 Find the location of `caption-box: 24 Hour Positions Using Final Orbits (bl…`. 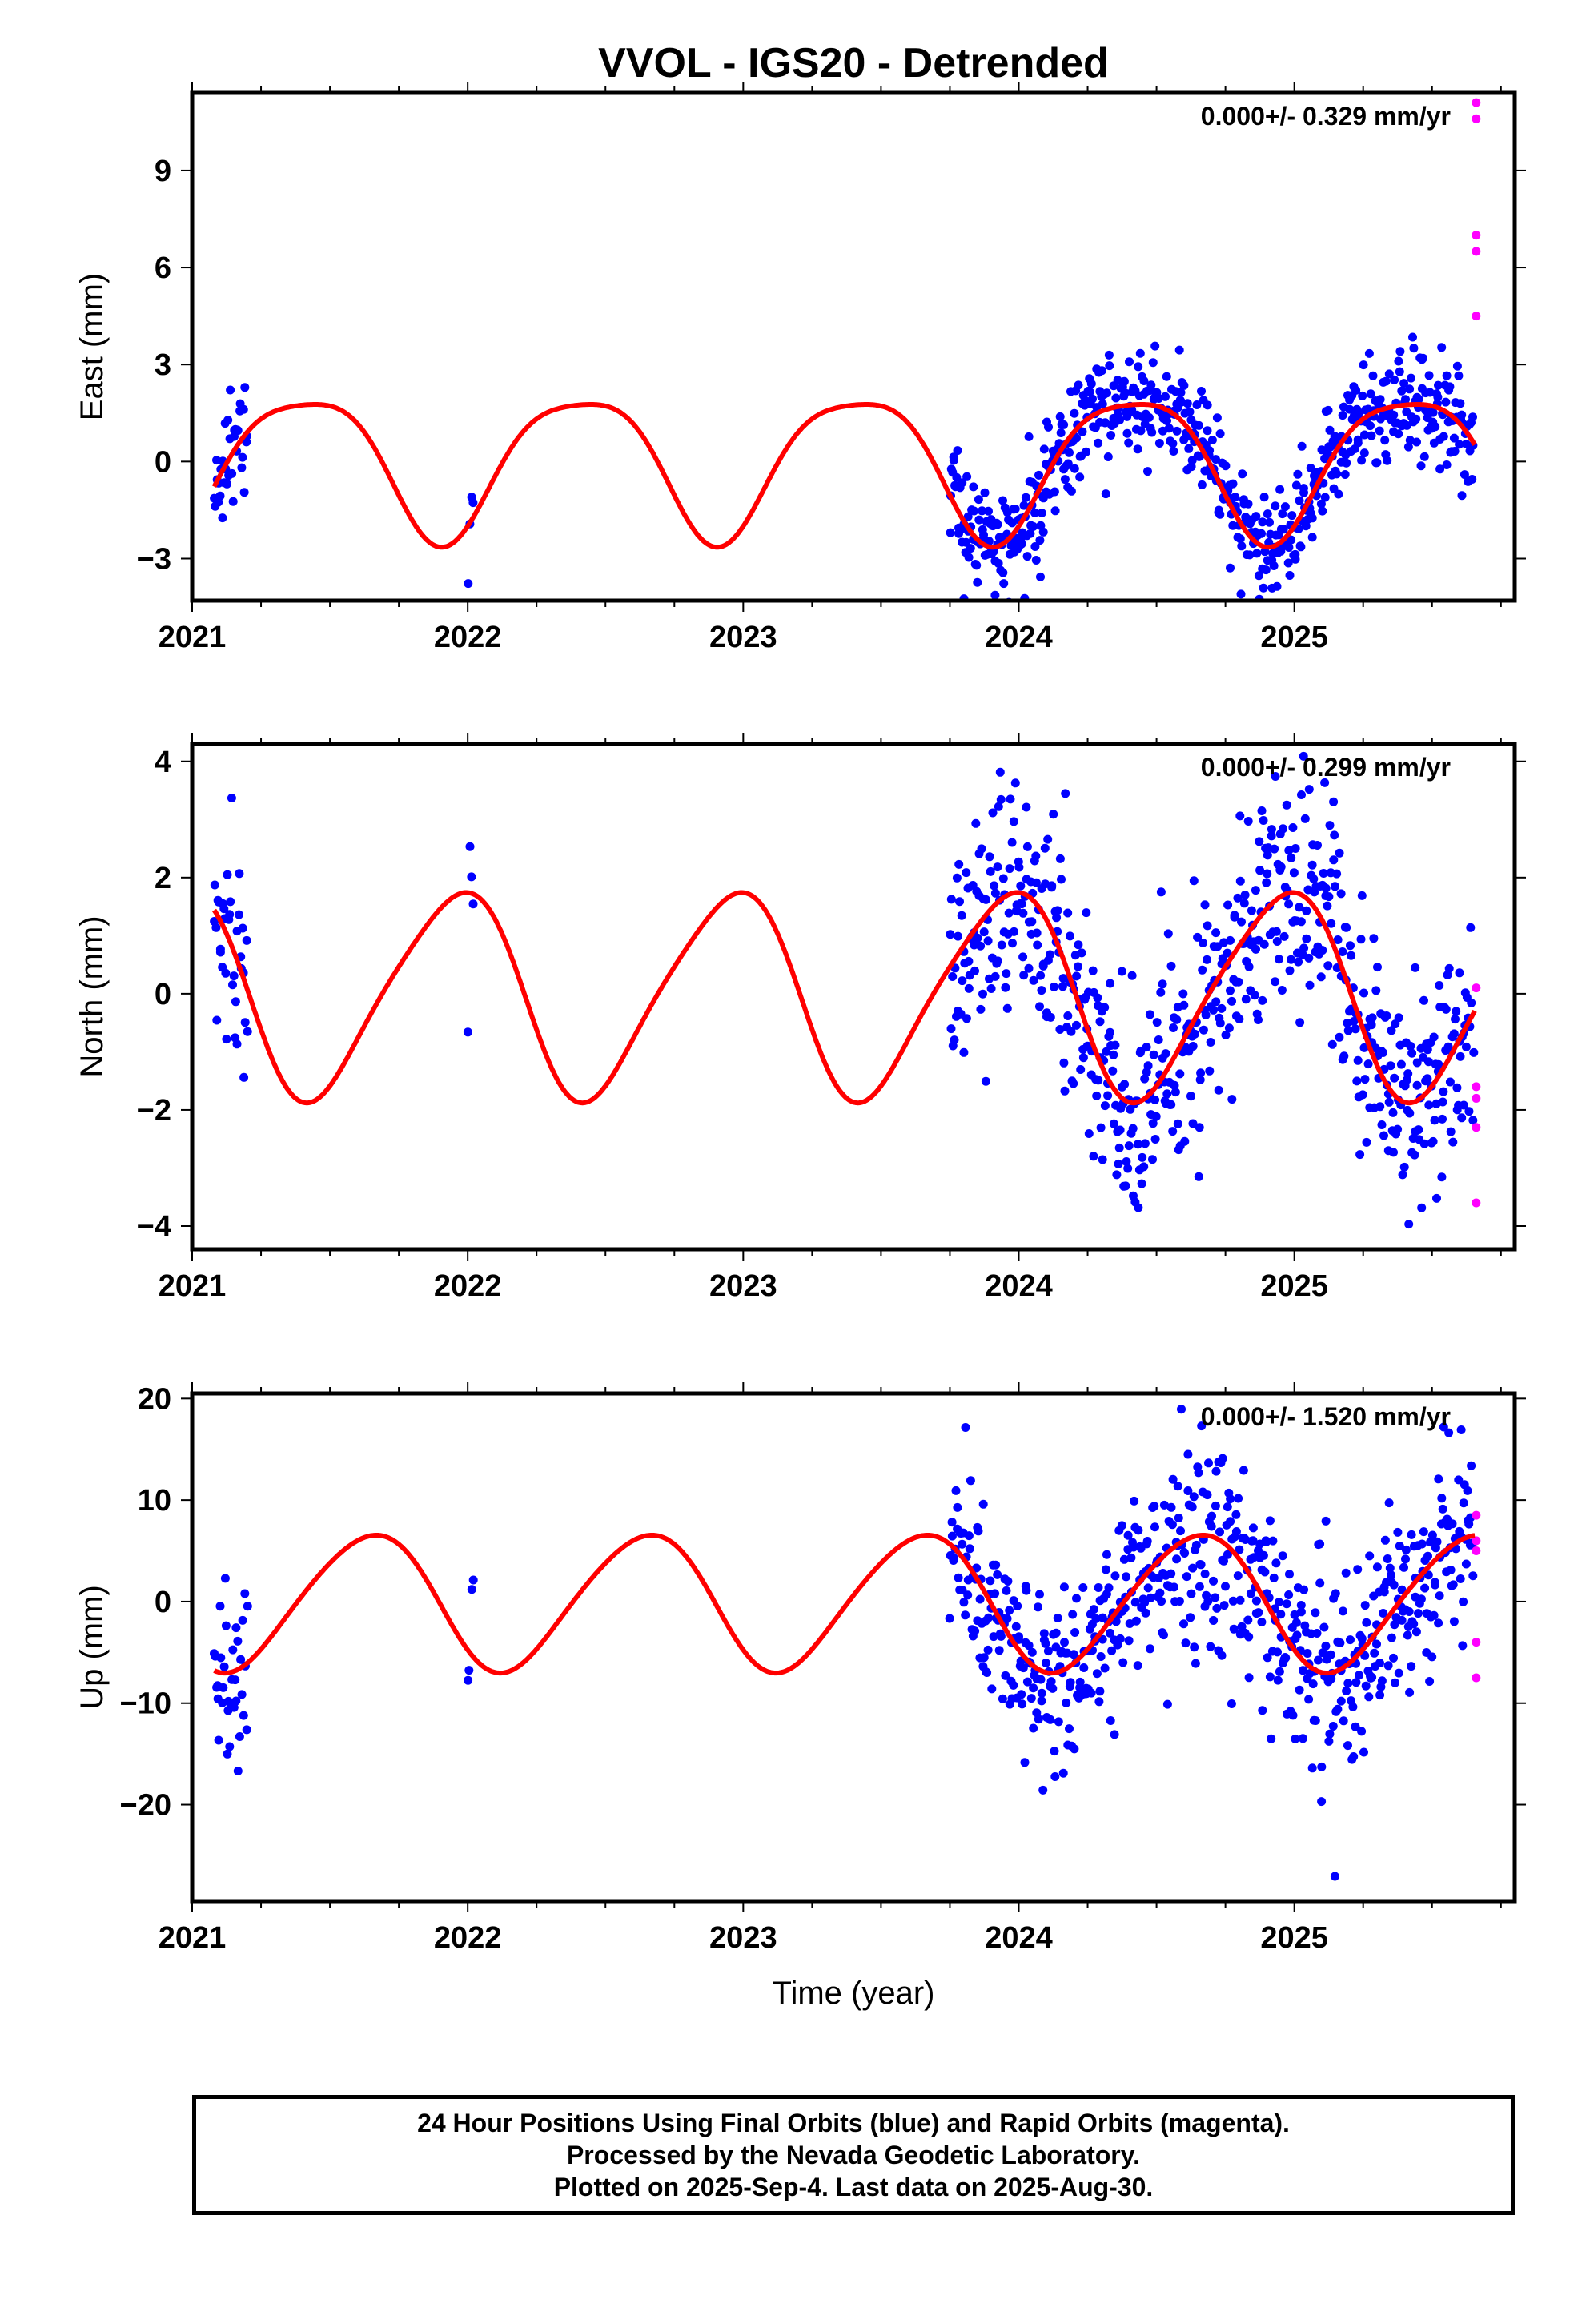

caption-box: 24 Hour Positions Using Final Orbits (bl… is located at coordinates (853, 2155).